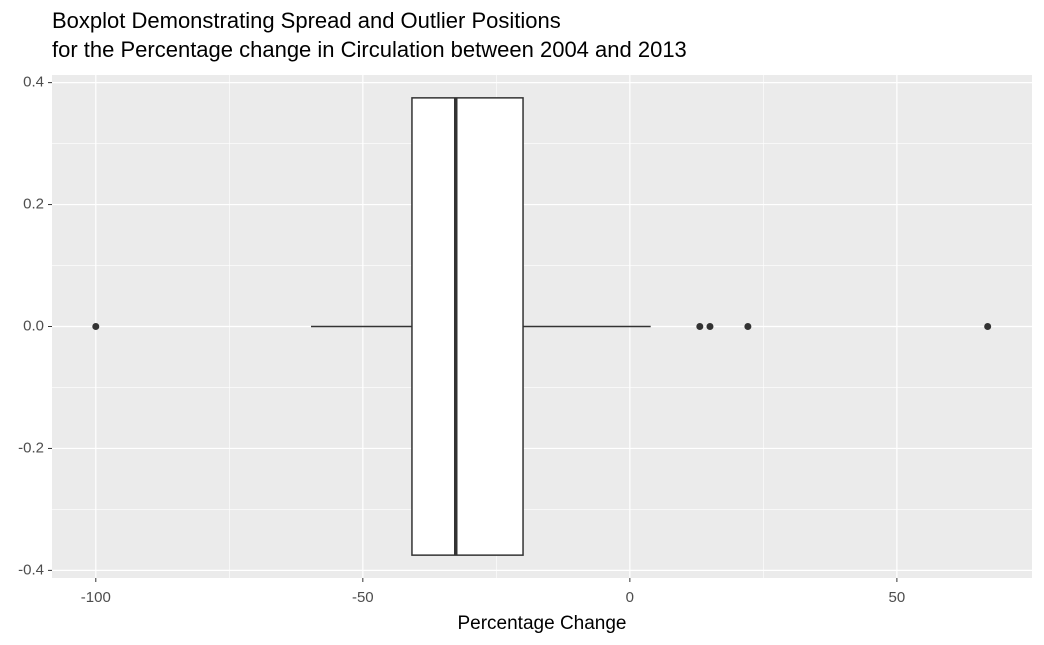 The width and height of the screenshot is (1044, 645). Describe the element at coordinates (31, 569) in the screenshot. I see `y-tick-label: -0.4` at that location.